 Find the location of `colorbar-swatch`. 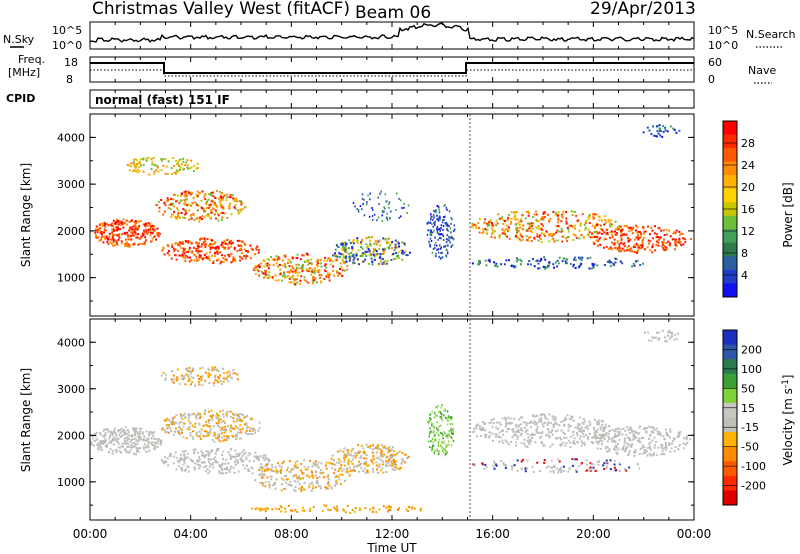

colorbar-swatch is located at coordinates (730, 367).